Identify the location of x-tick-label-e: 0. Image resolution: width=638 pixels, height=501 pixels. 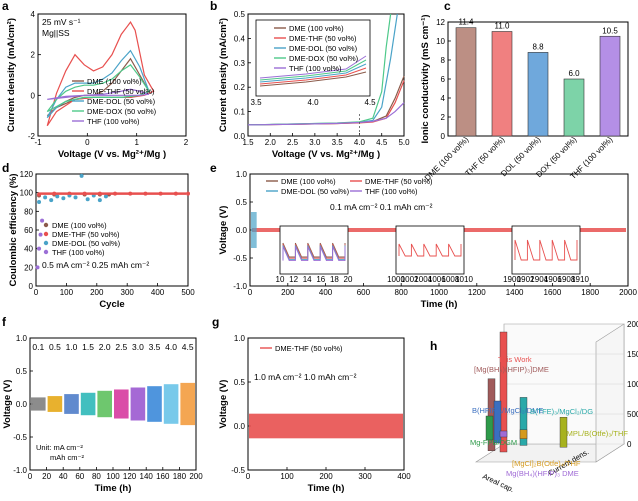
(250, 292).